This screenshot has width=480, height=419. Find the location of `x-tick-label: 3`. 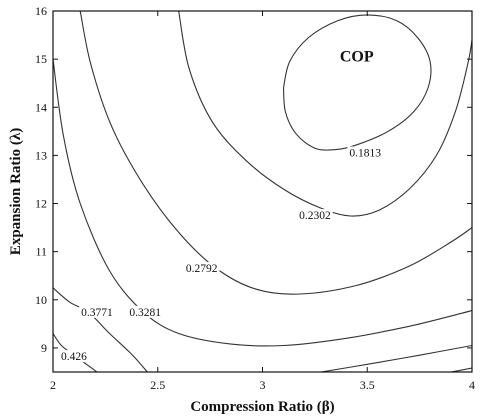

x-tick-label: 3 is located at coordinates (263, 385).